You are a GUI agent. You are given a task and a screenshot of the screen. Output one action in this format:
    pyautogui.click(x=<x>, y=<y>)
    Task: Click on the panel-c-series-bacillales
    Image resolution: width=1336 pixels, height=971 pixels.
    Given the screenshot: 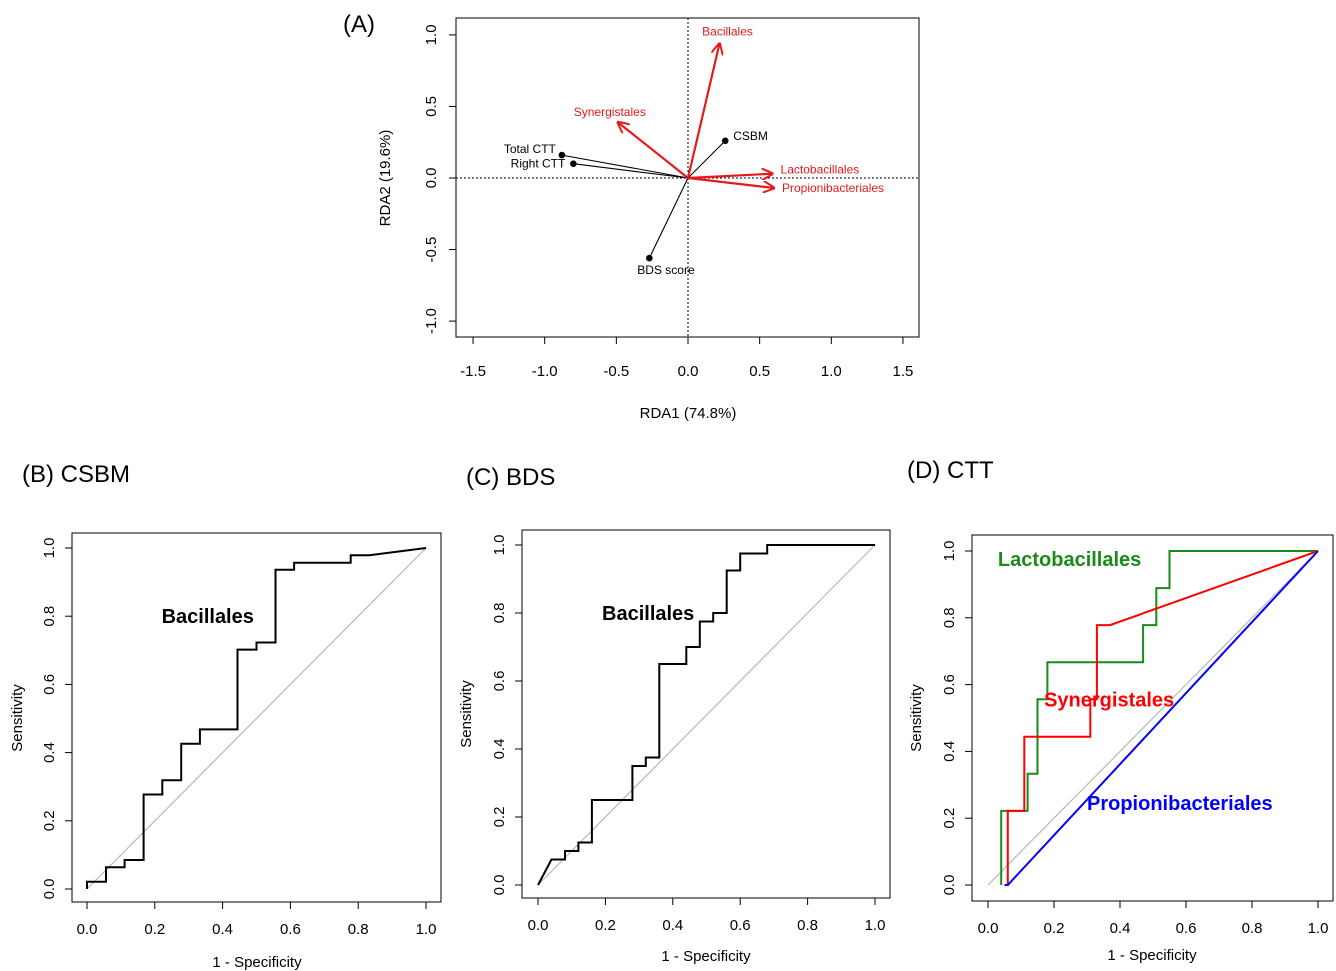 What is the action you would take?
    pyautogui.click(x=706, y=715)
    